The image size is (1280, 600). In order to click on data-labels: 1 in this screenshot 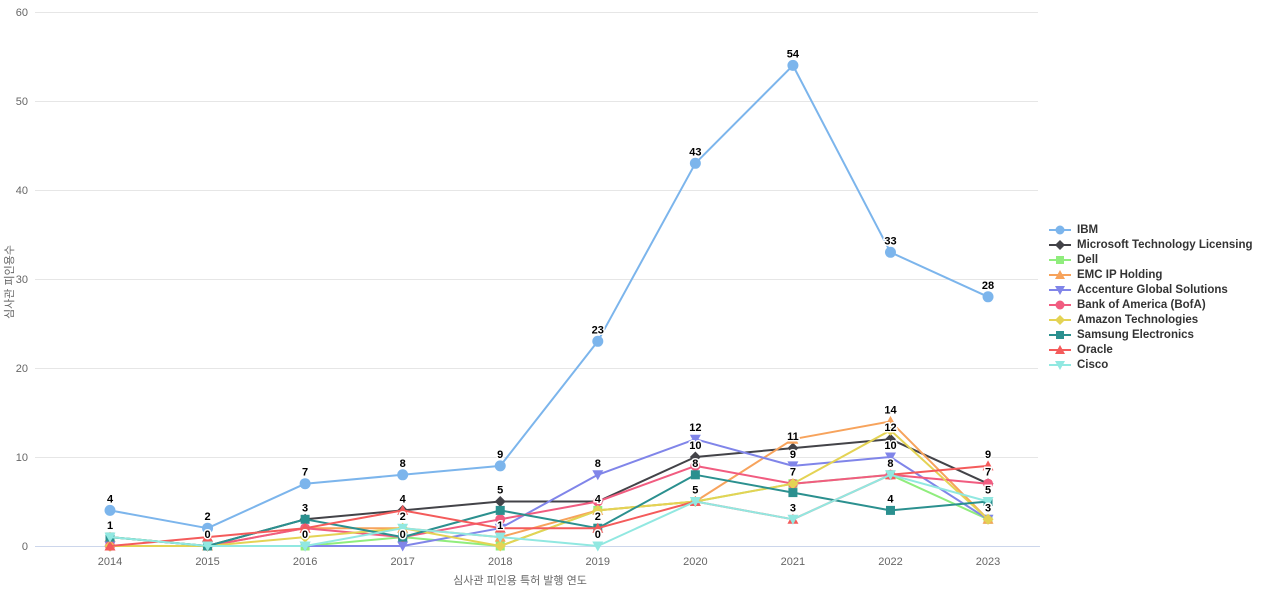, I will do `click(109, 526)`.